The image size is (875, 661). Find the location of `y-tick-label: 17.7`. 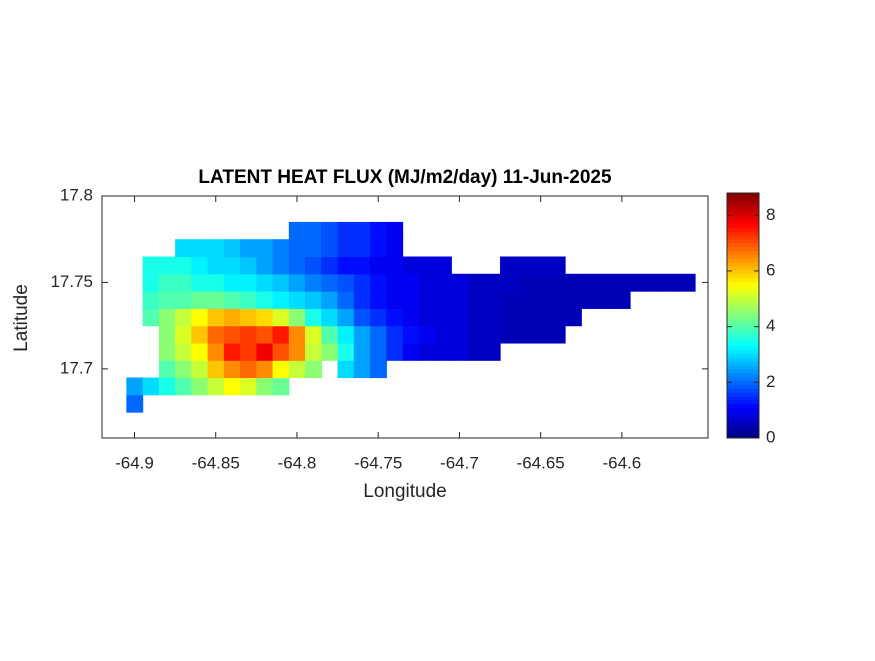

y-tick-label: 17.7 is located at coordinates (76, 367).